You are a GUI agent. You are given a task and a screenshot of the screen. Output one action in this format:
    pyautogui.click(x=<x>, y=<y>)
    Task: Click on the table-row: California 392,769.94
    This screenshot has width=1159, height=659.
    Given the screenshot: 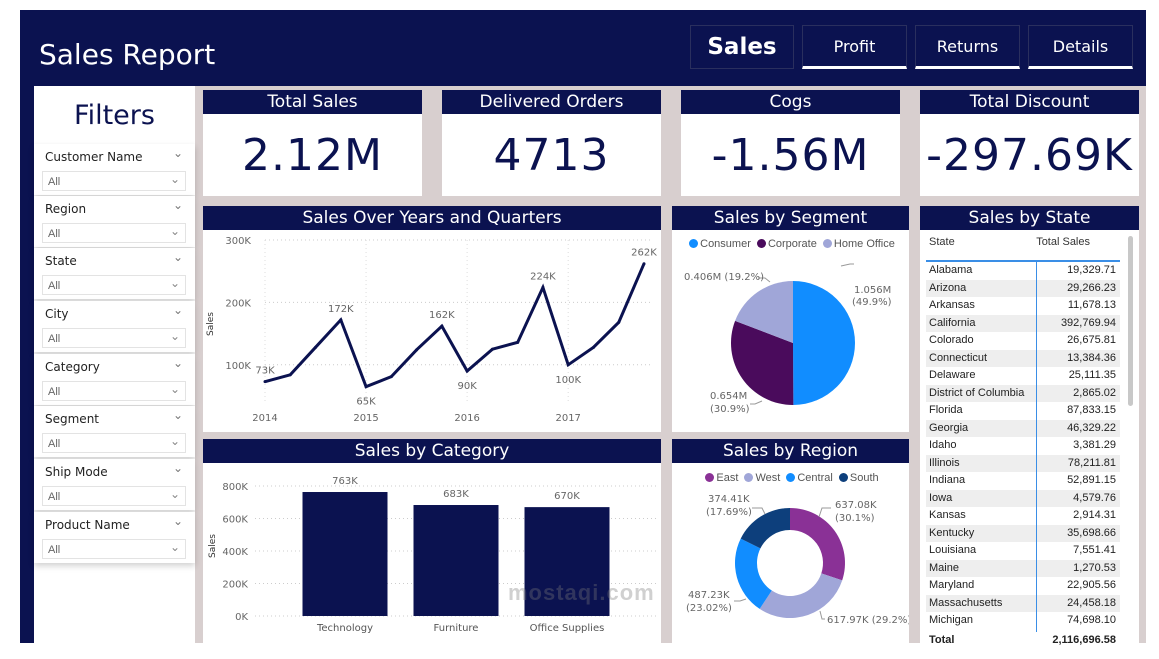 What is the action you would take?
    pyautogui.click(x=1023, y=323)
    